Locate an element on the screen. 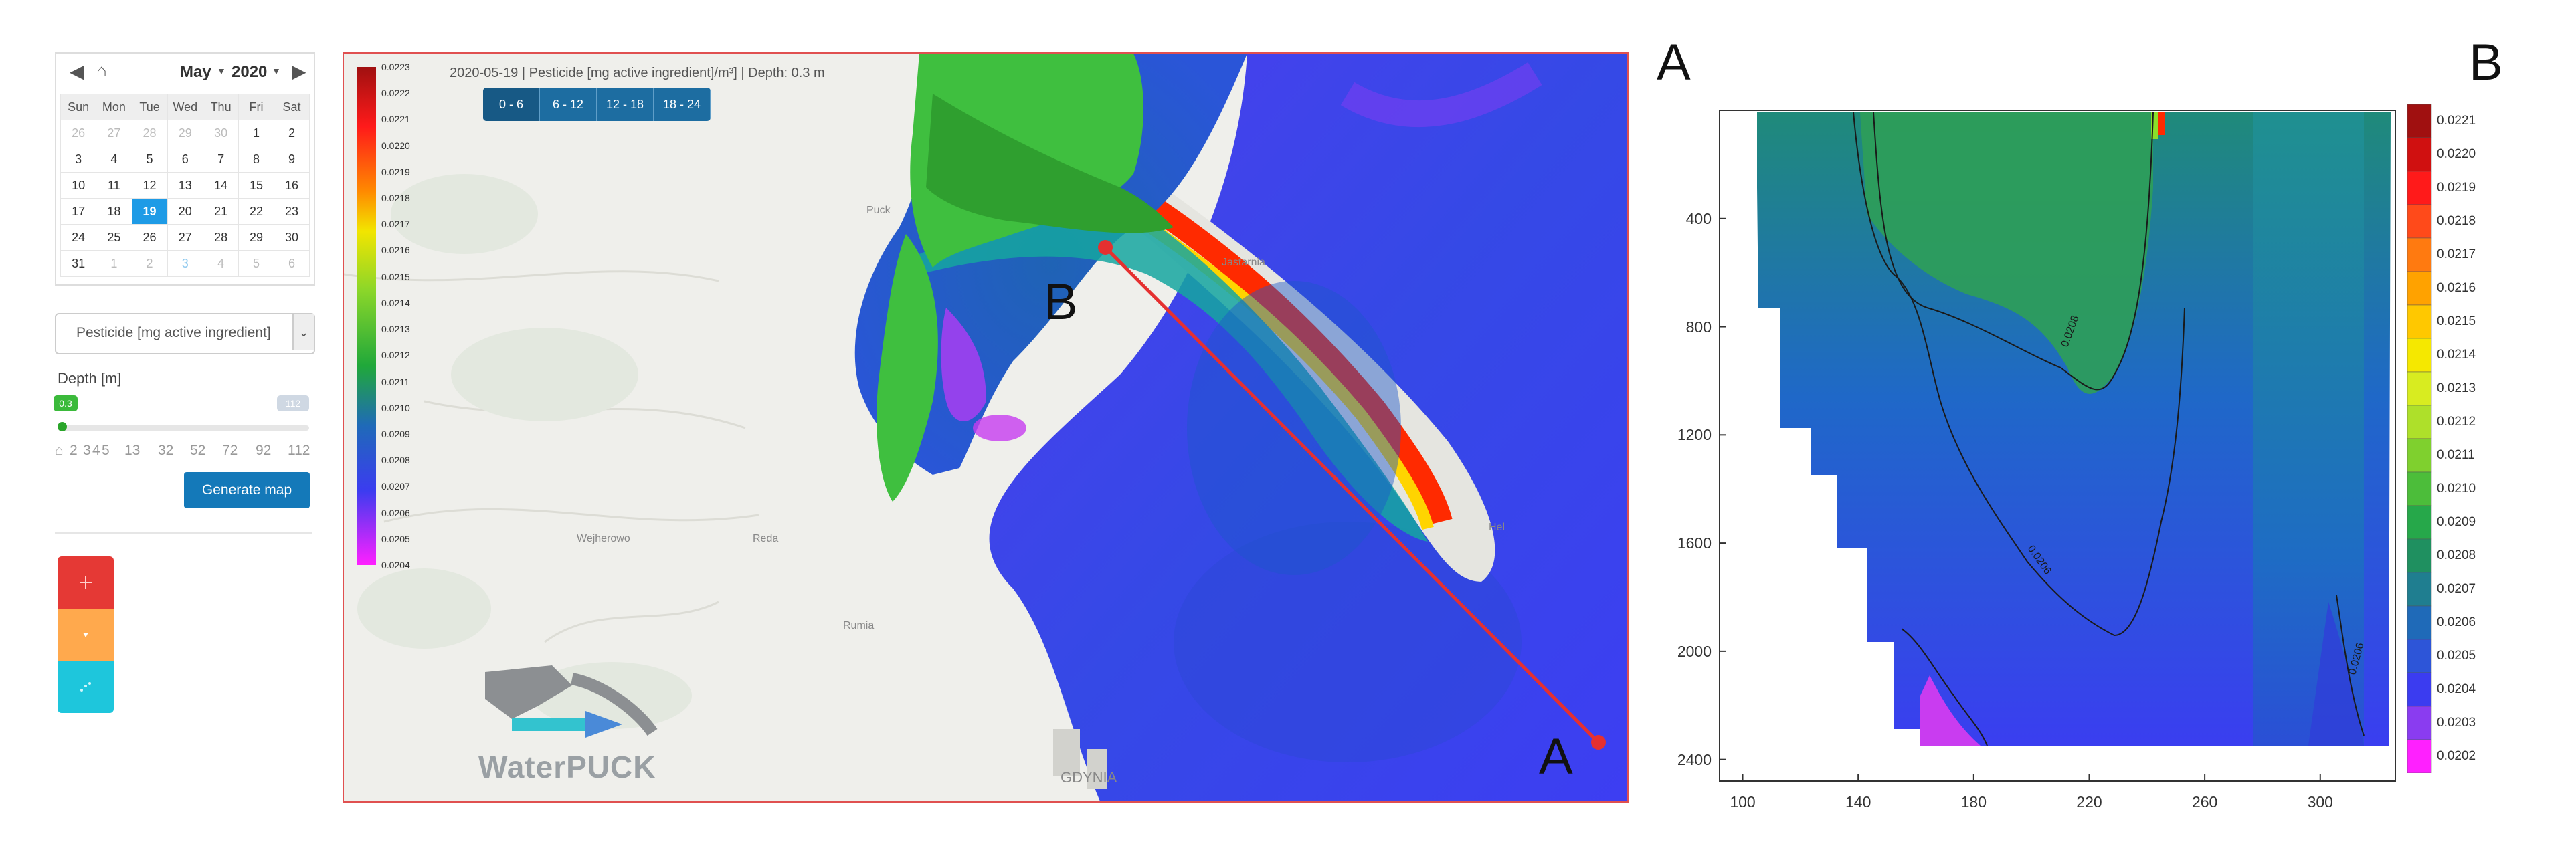 The height and width of the screenshot is (850, 2576). calendar-day: 9 is located at coordinates (291, 159).